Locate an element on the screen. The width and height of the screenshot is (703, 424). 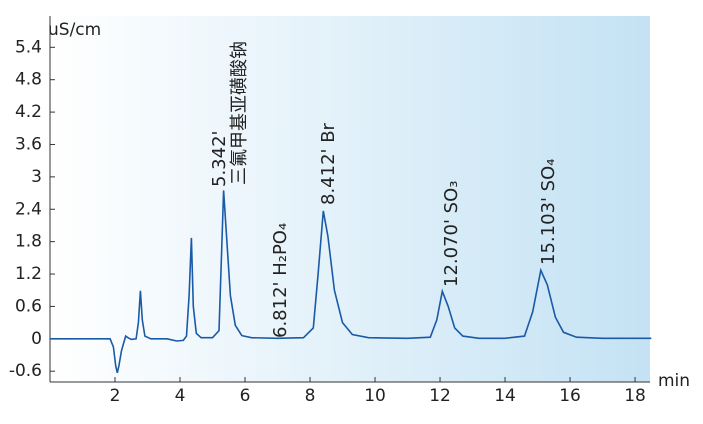
y-tick-label: 0.6 is located at coordinates (28, 306).